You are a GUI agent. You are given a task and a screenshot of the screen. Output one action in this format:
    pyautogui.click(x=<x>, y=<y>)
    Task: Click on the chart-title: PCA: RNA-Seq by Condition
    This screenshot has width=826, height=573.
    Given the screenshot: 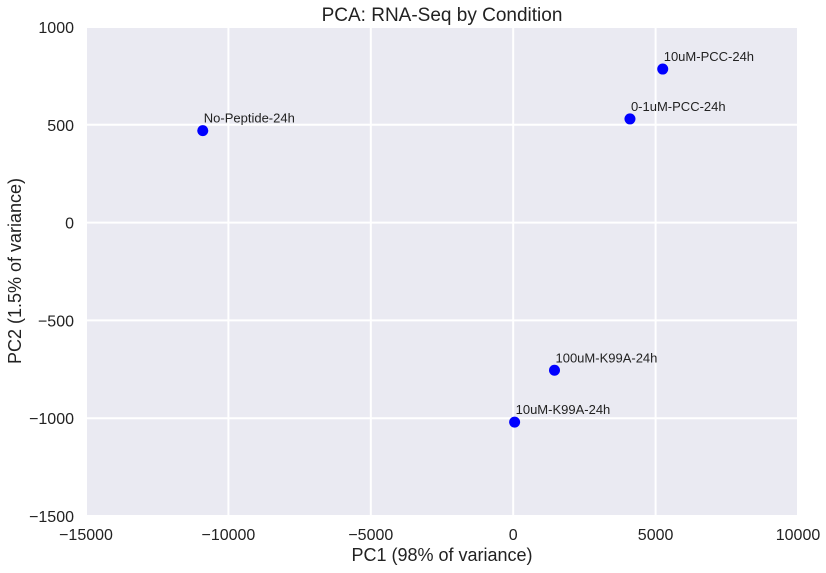 What is the action you would take?
    pyautogui.click(x=442, y=15)
    